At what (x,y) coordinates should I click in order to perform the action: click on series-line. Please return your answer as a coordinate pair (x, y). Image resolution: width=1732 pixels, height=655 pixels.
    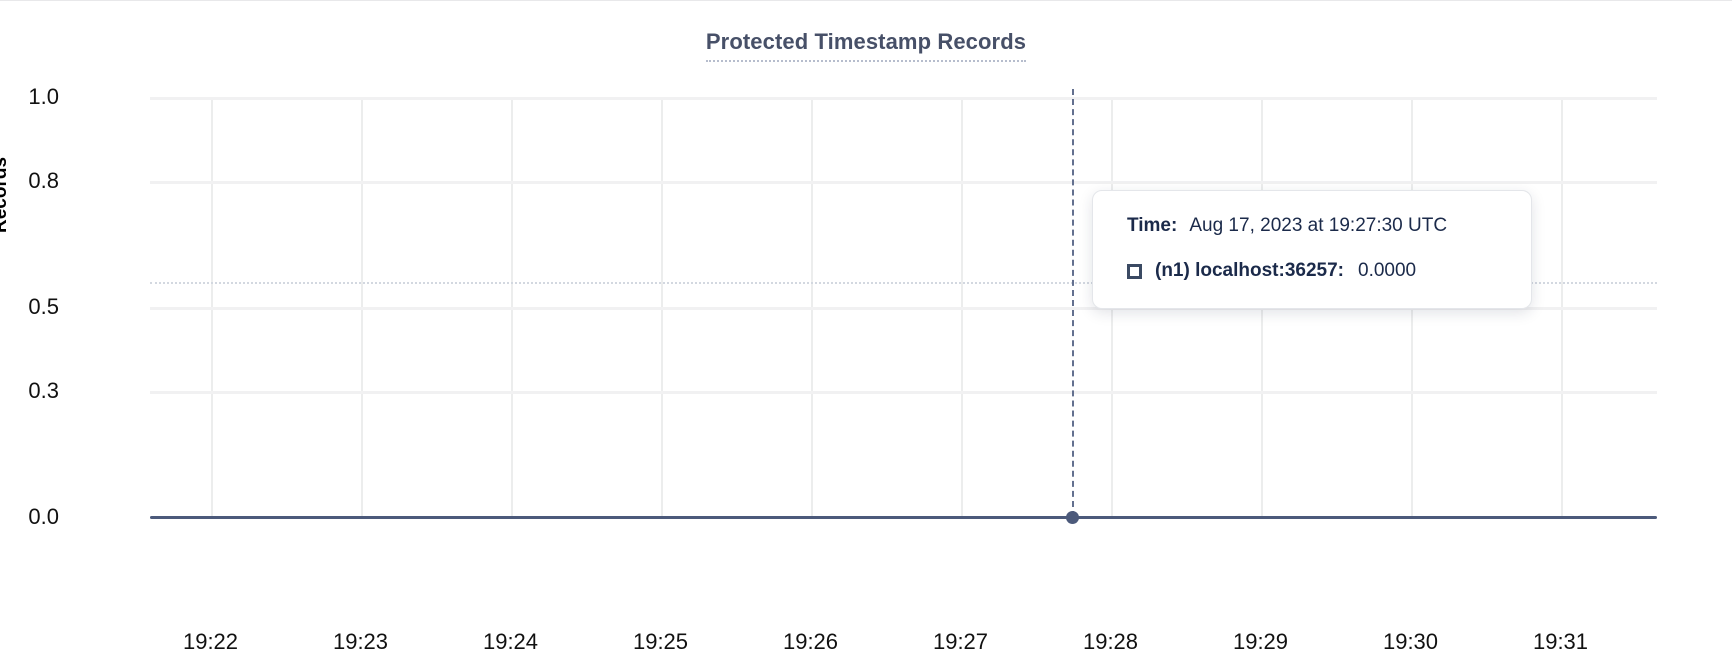
    Looking at the image, I should click on (903, 517).